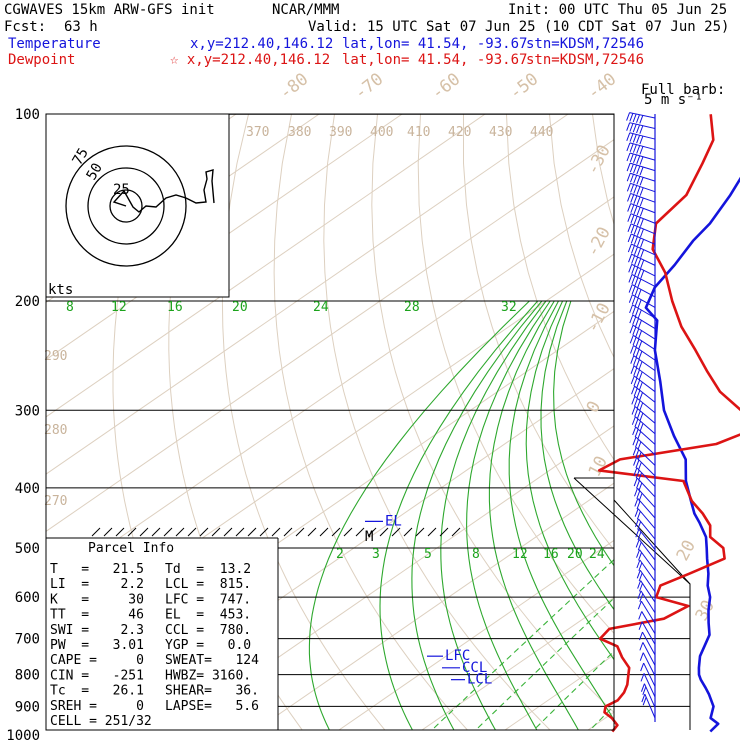 The image size is (740, 740). What do you see at coordinates (81, 27) in the screenshot?
I see `forecast-hour: 63 h` at bounding box center [81, 27].